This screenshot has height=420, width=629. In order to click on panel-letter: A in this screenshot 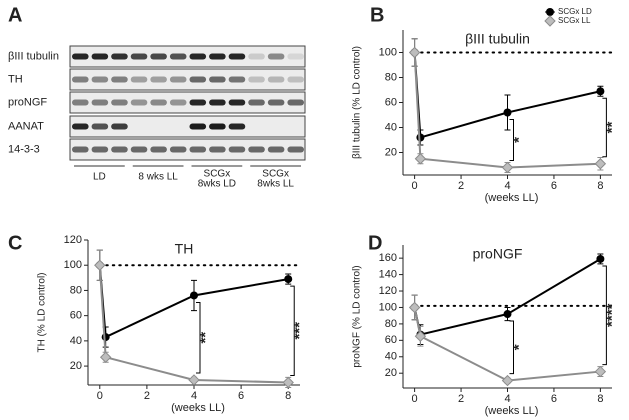, I will do `click(15, 15)`.